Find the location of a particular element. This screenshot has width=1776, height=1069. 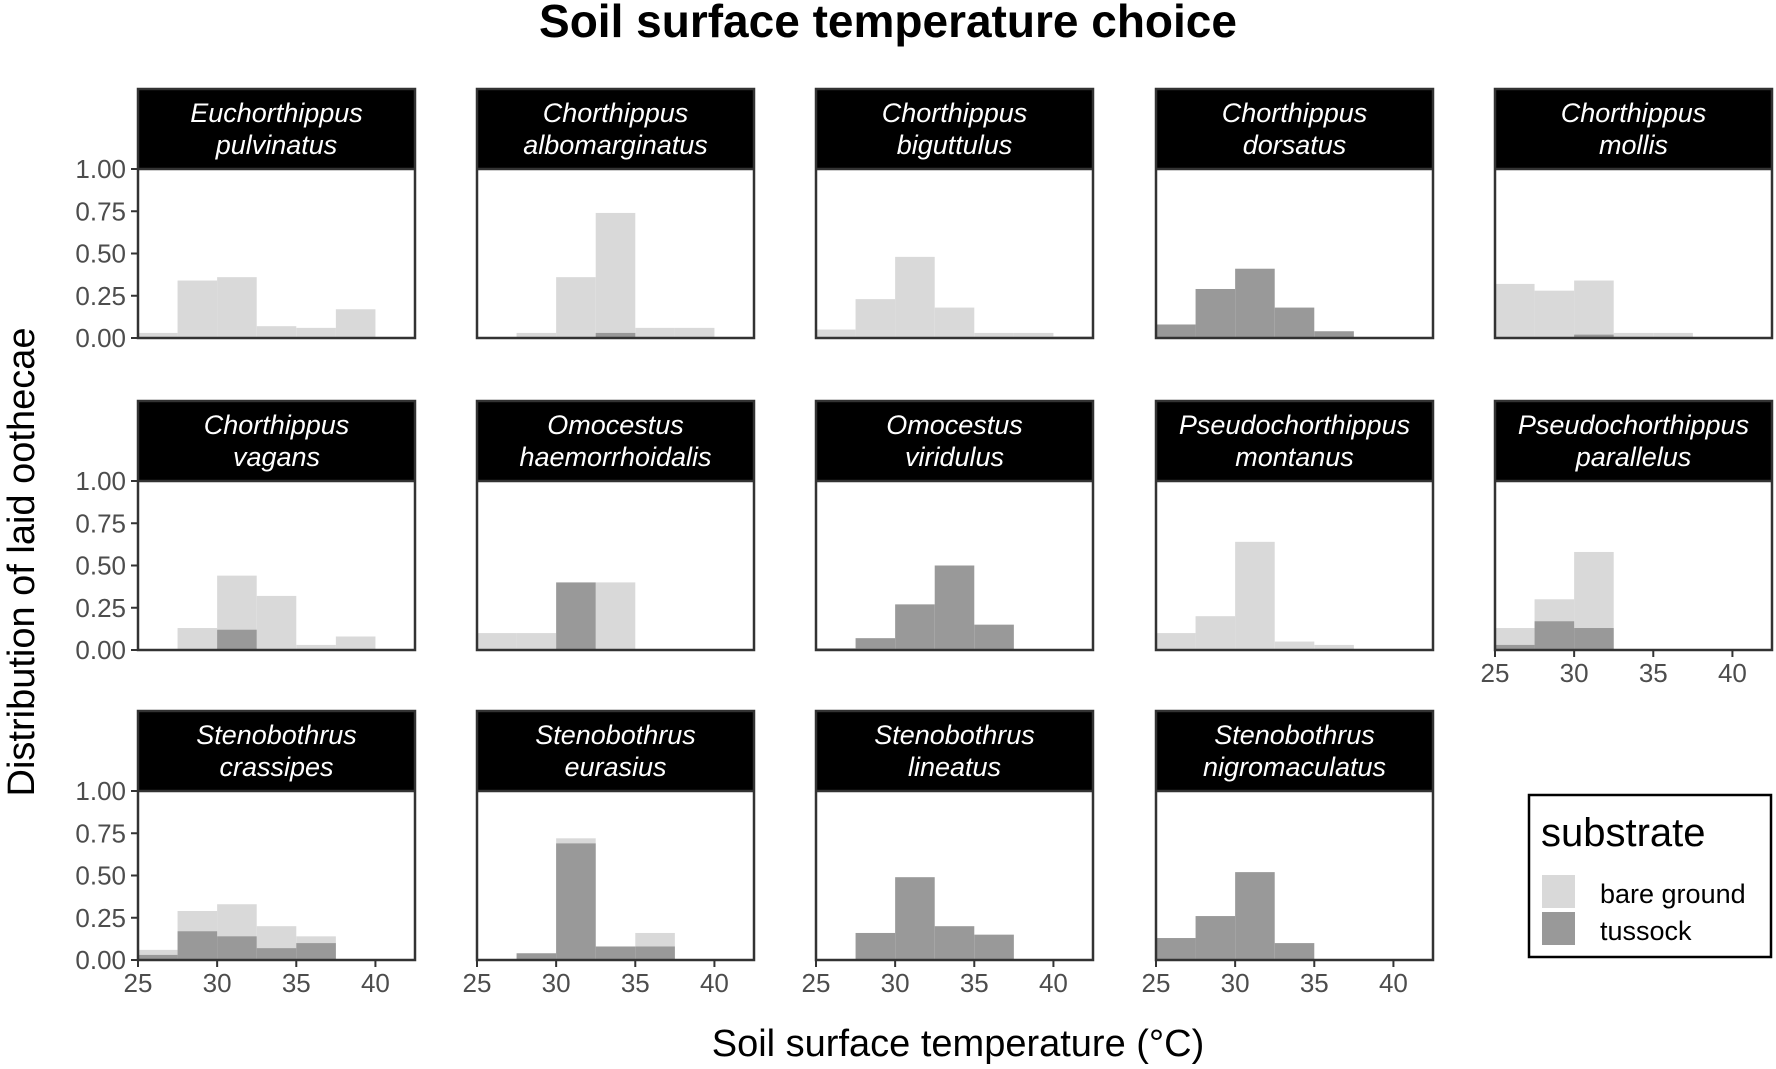

facet-strip-label: Omocestus is located at coordinates (615, 425).